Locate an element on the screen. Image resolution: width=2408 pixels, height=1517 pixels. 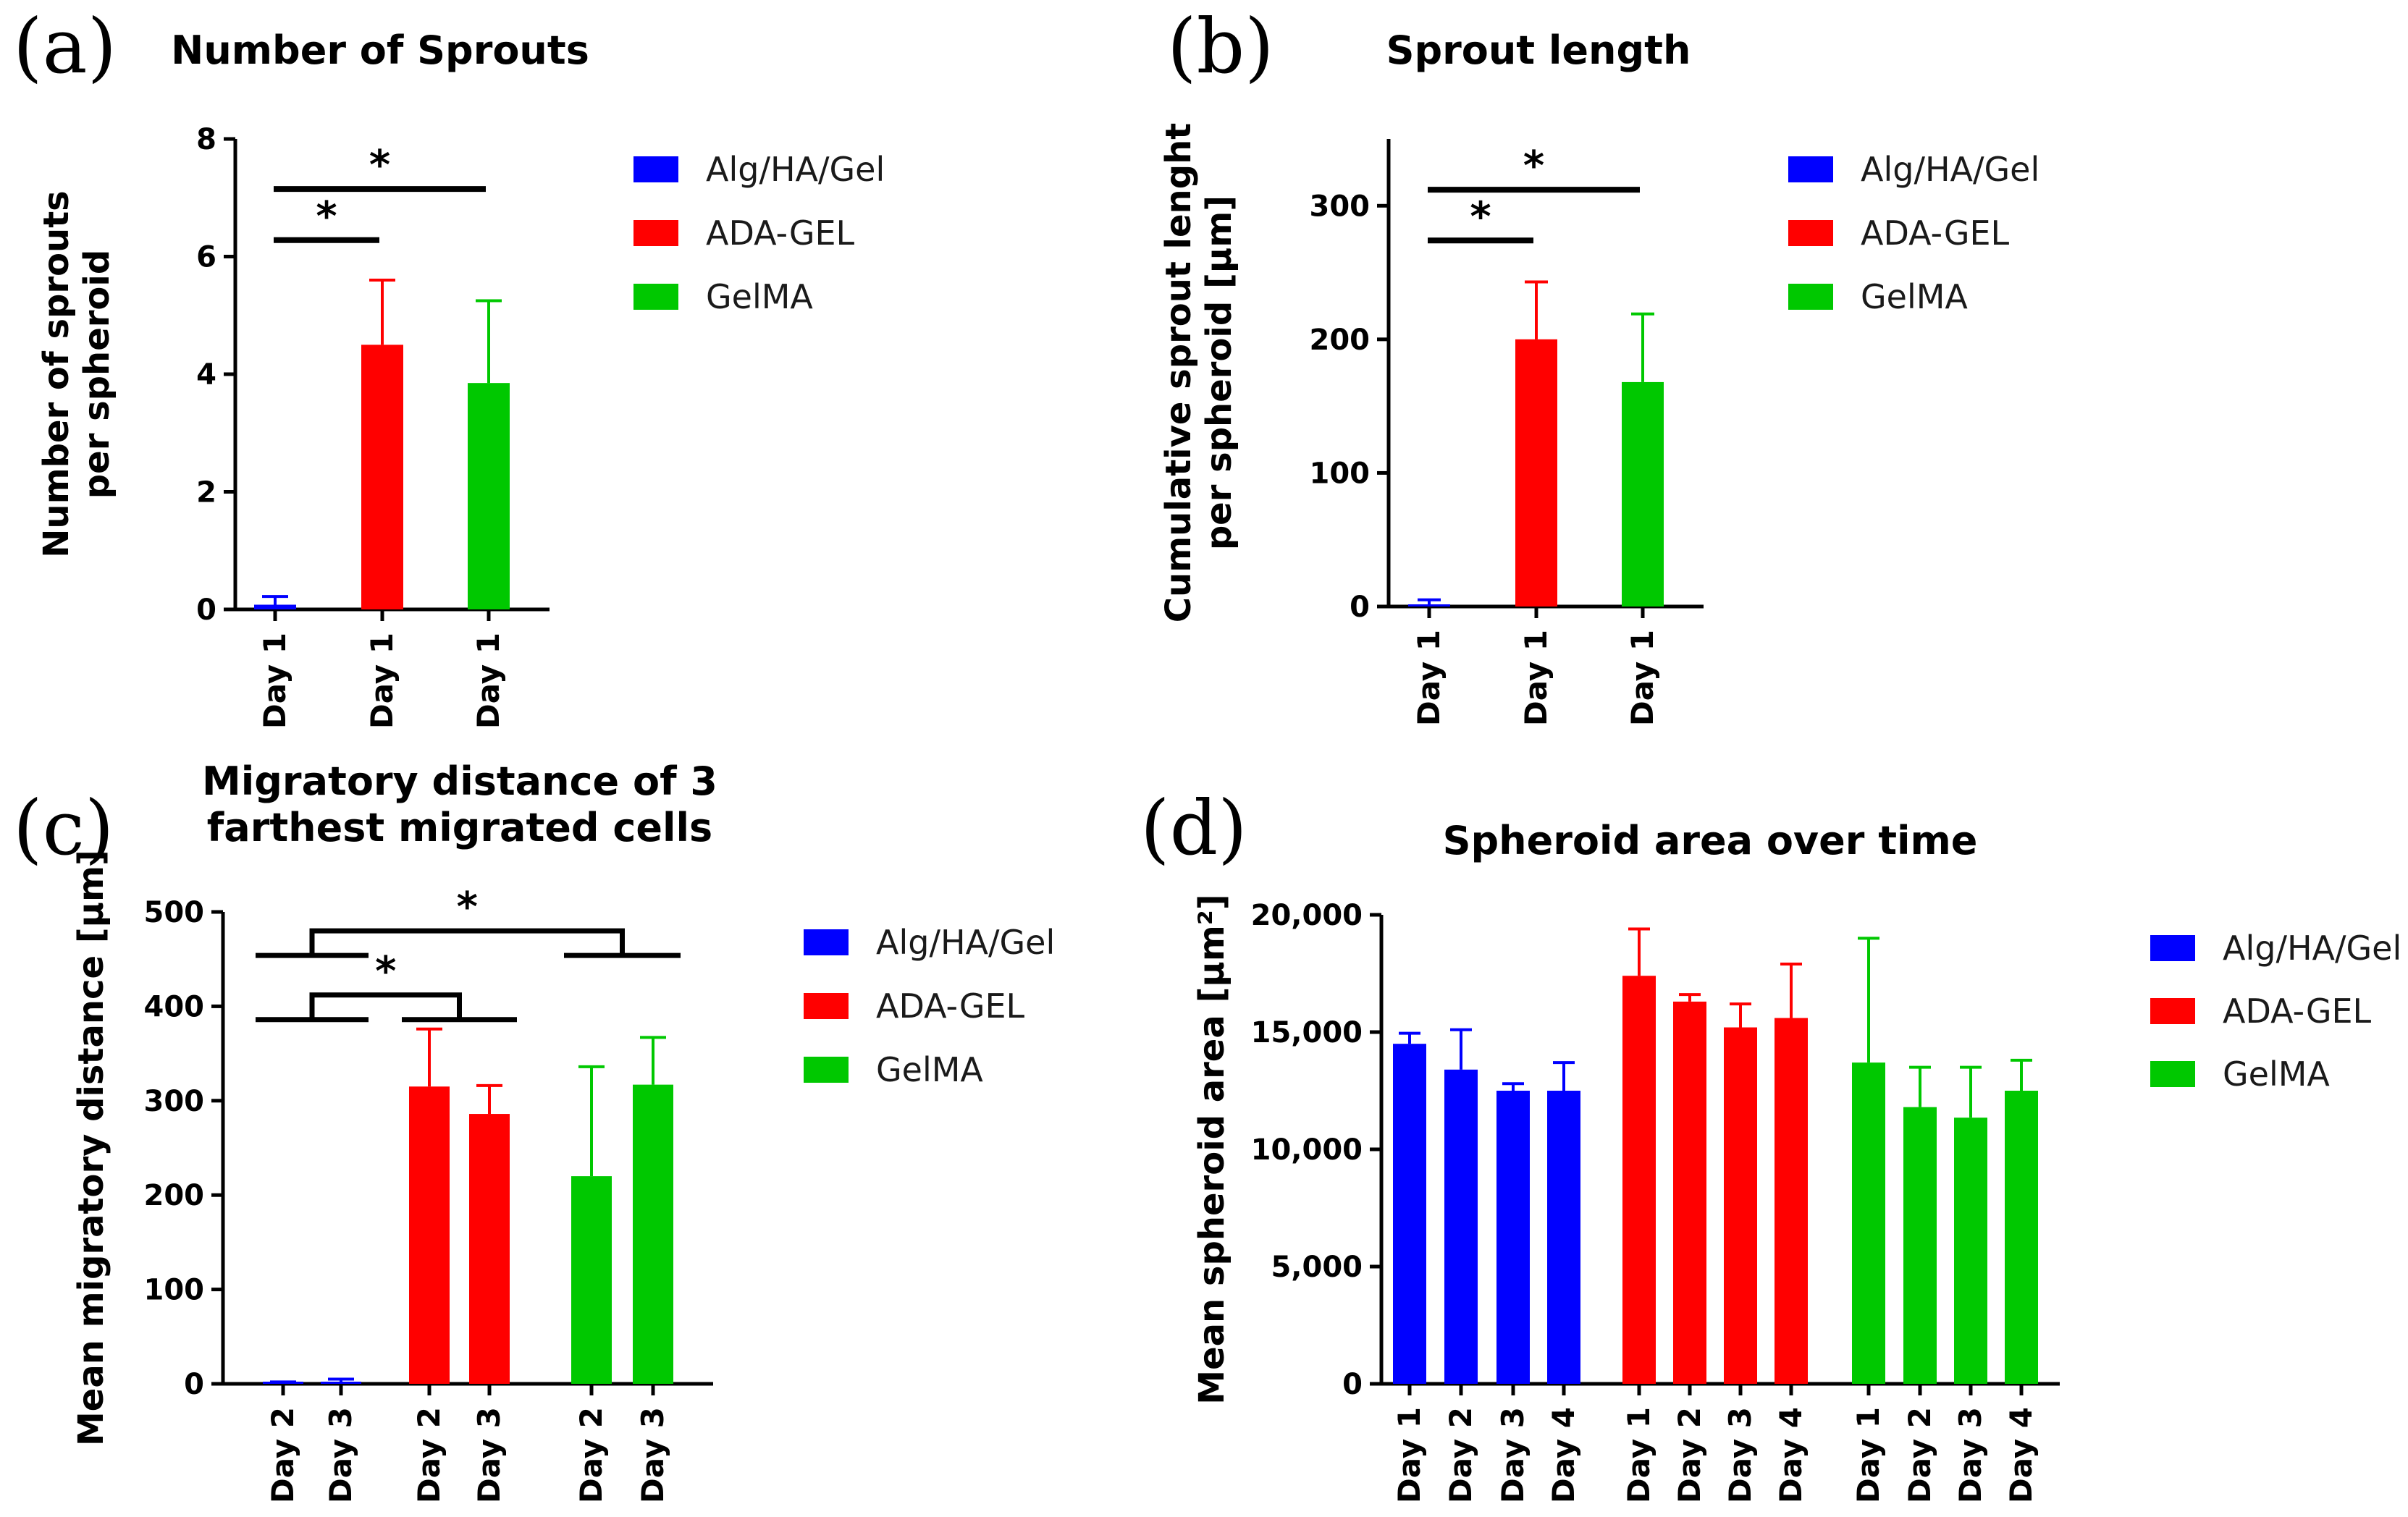
y-axis-label: per spheroid is located at coordinates (97, 374).